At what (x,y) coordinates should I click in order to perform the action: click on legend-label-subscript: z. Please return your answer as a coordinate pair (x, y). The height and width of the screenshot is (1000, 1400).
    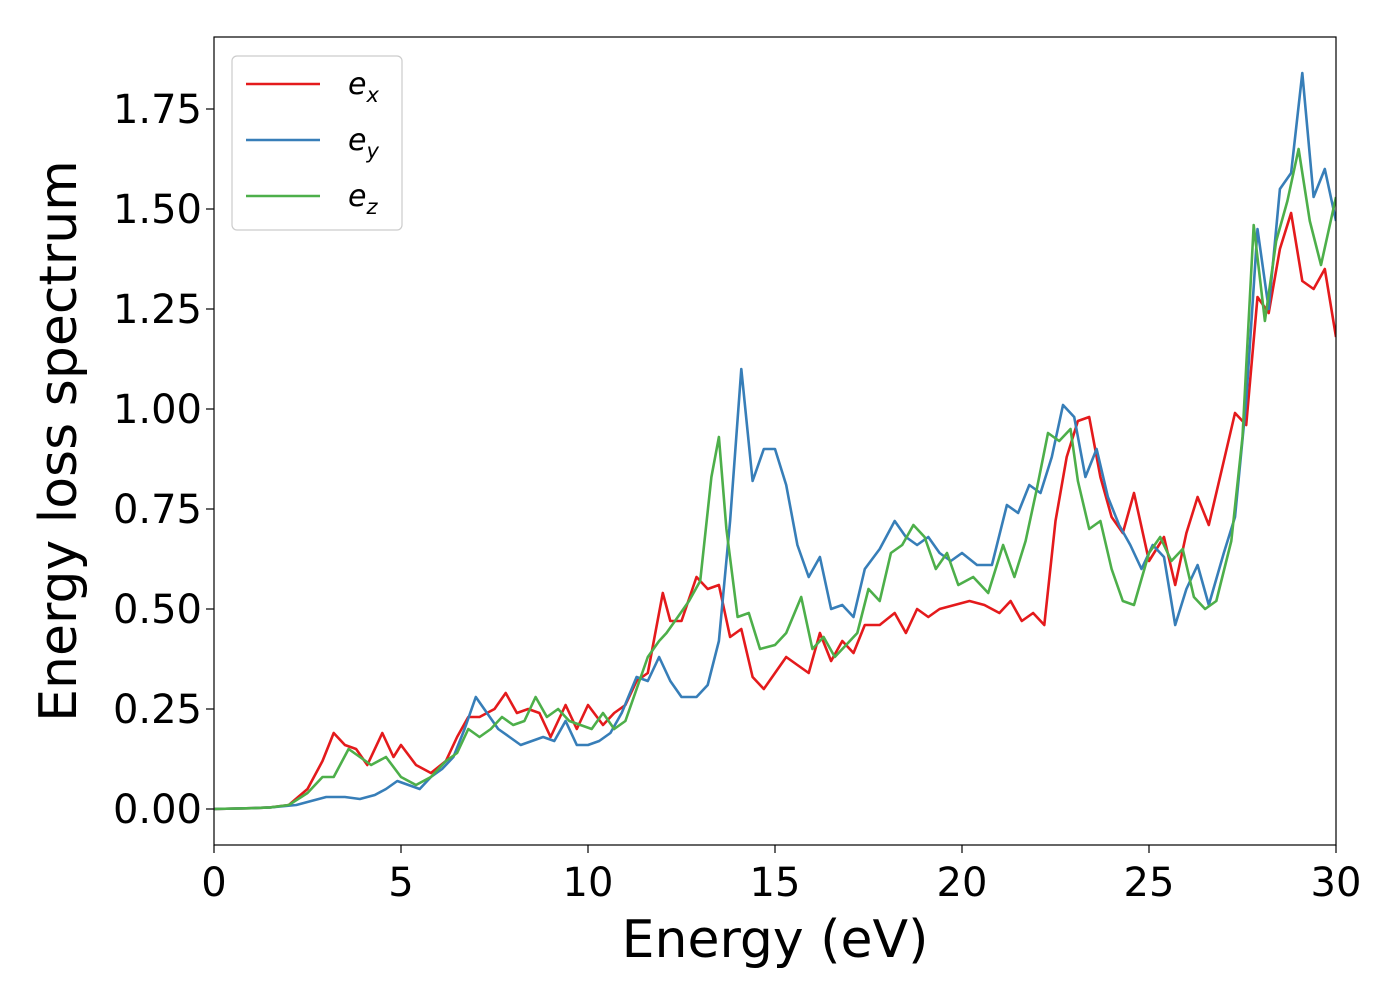
    Looking at the image, I should click on (371, 207).